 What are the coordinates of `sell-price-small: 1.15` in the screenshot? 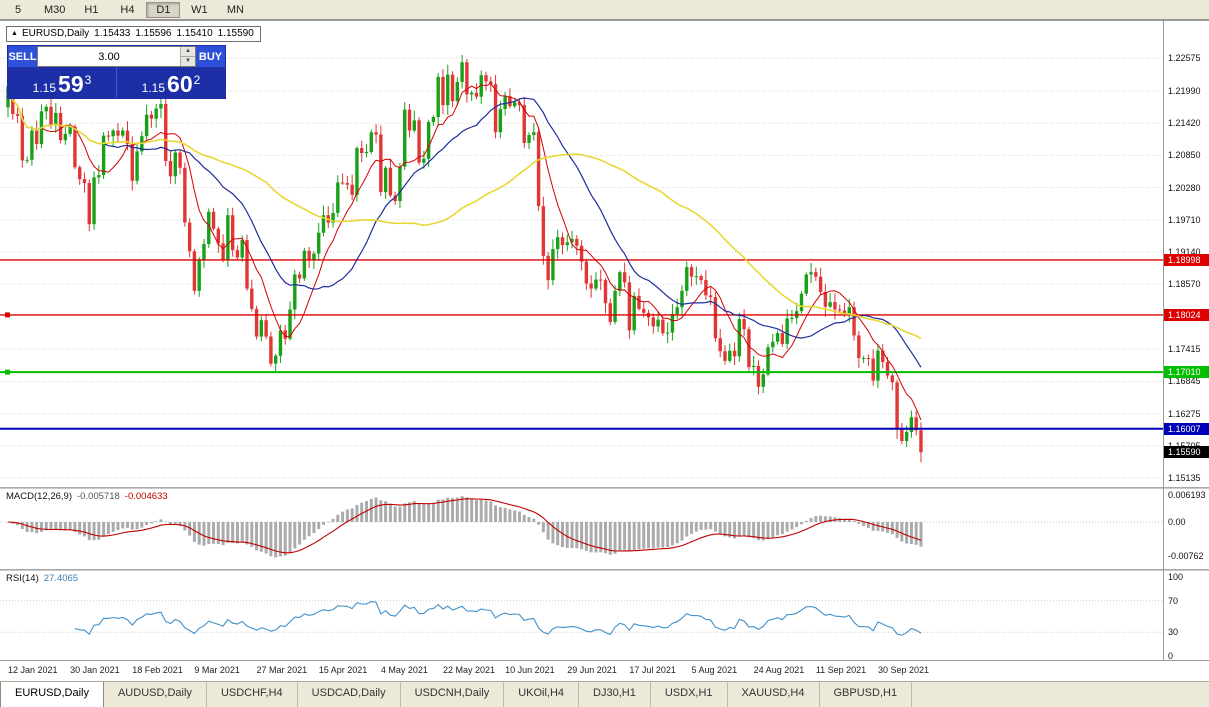 It's located at (44, 88).